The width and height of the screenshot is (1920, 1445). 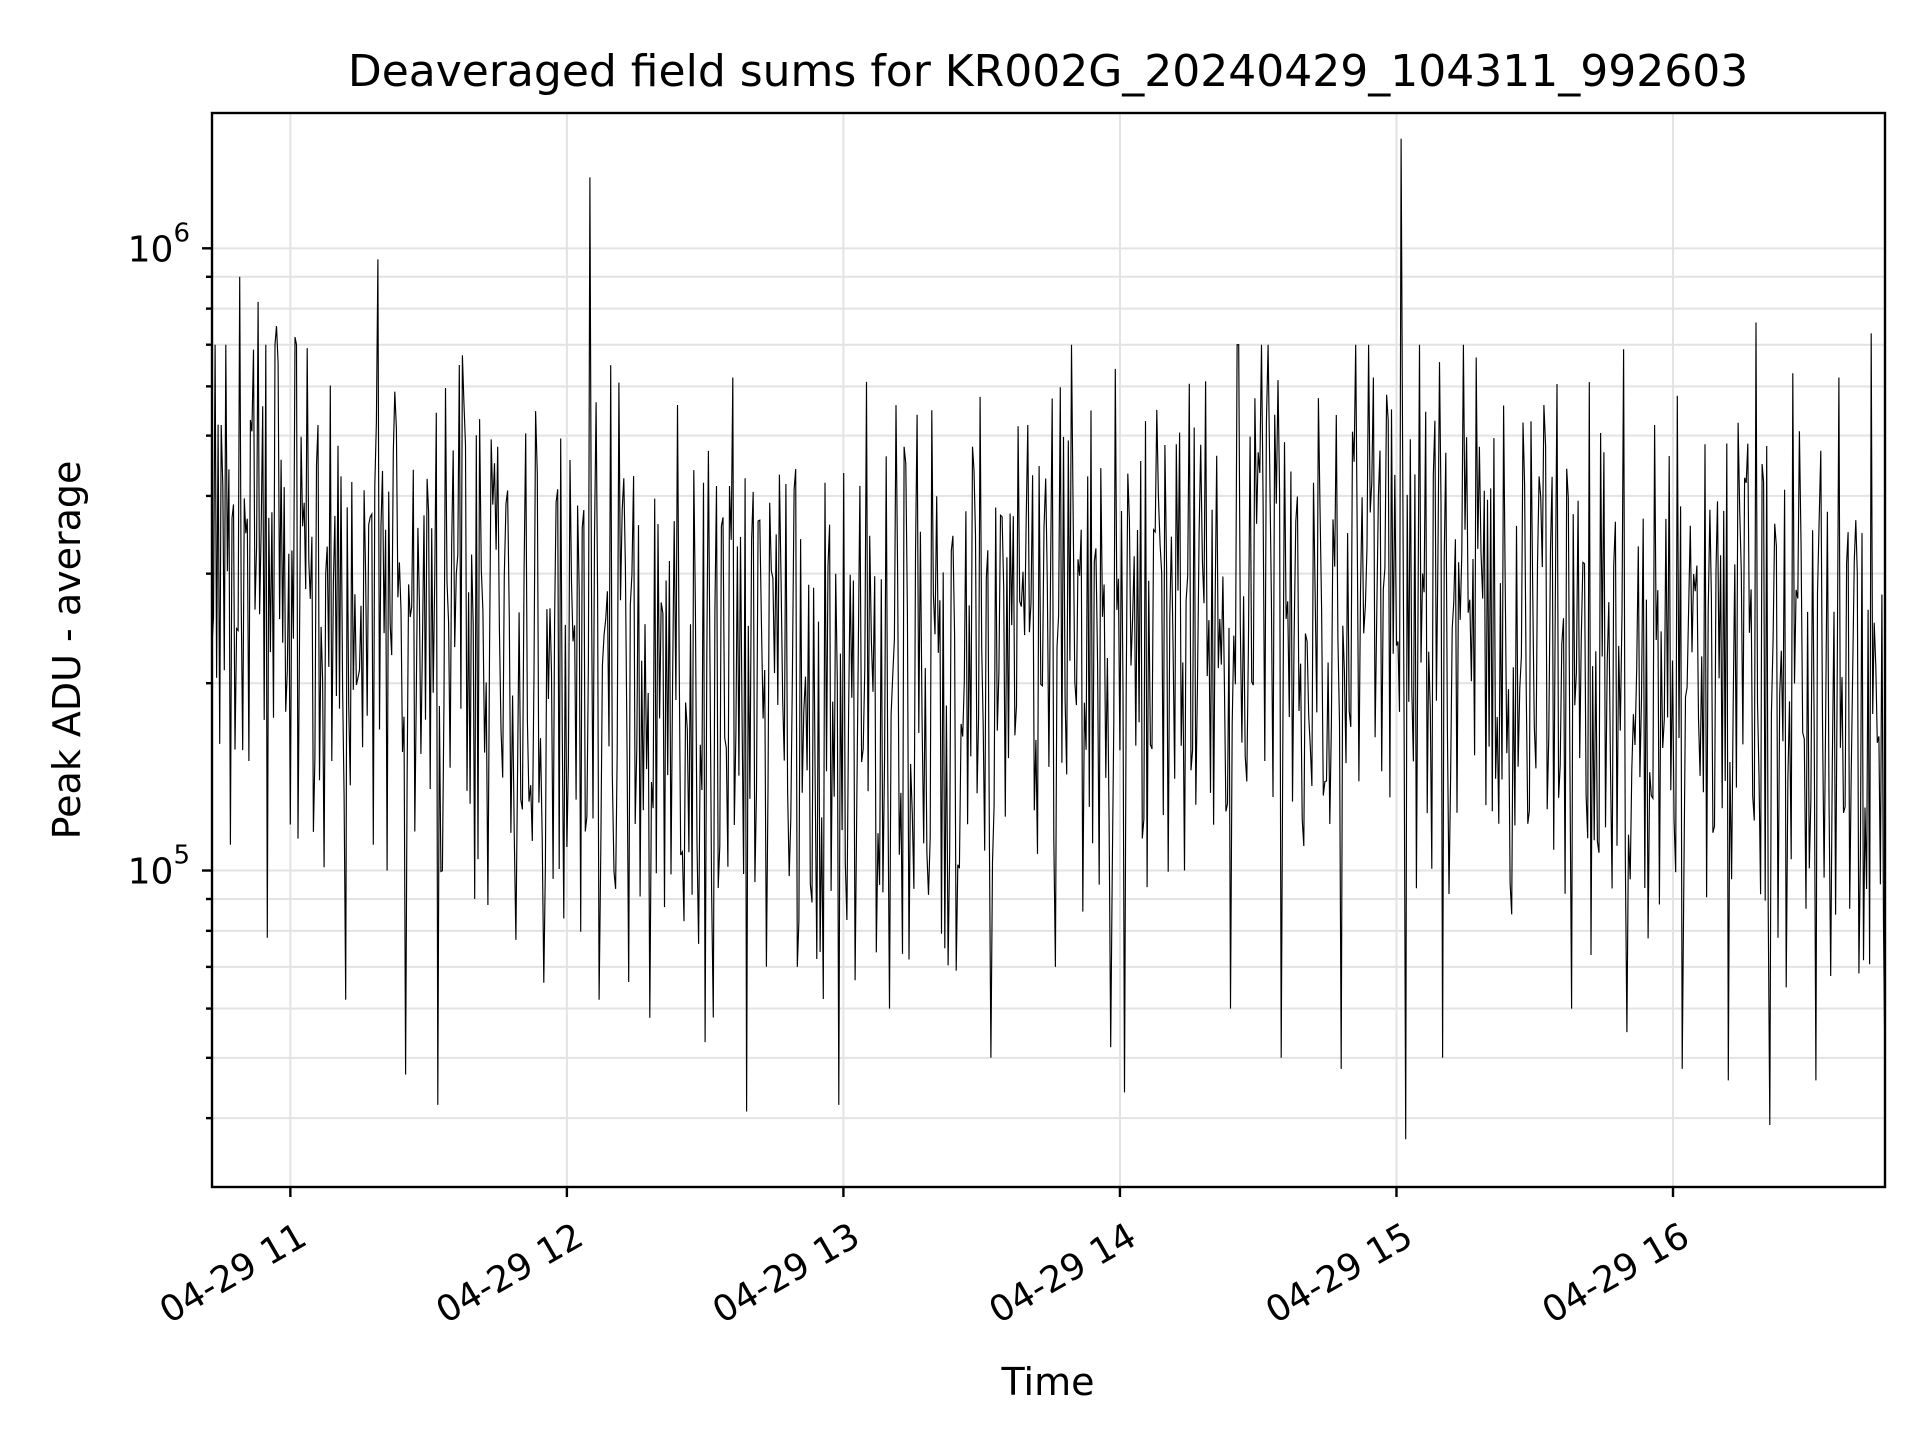 I want to click on x-tick-label: 04-29 13, so click(x=786, y=1273).